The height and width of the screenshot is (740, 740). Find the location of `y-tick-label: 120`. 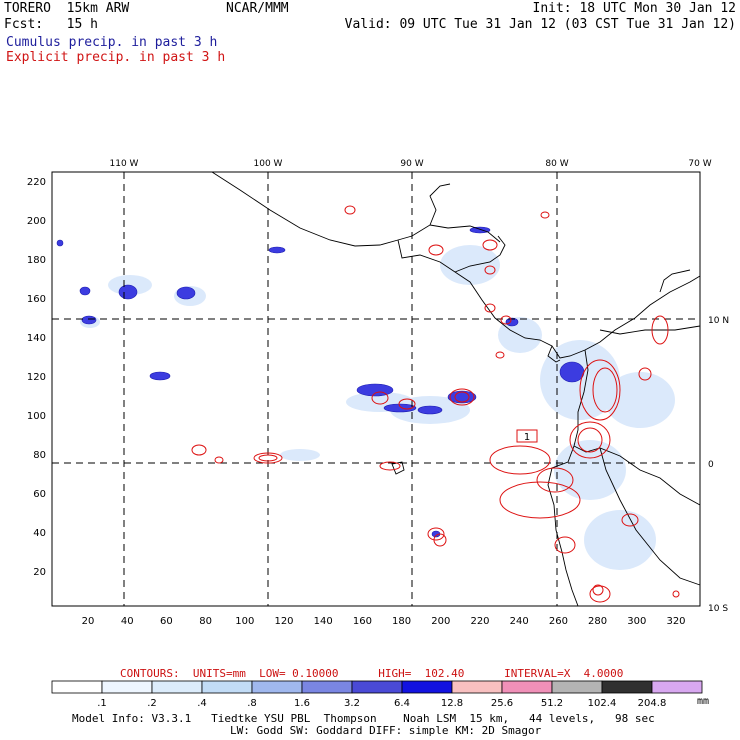

y-tick-label: 120 is located at coordinates (36, 377).